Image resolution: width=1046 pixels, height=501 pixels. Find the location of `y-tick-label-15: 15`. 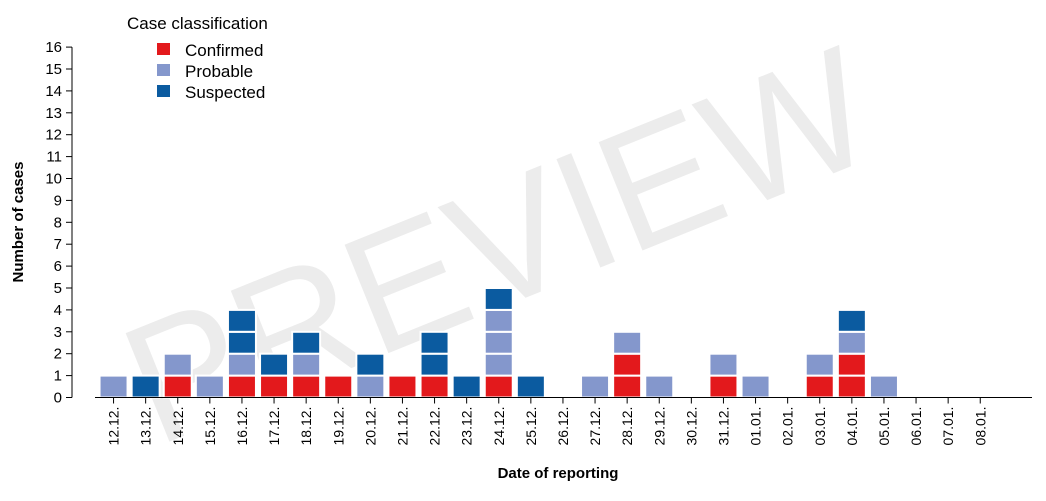

y-tick-label-15: 15 is located at coordinates (53, 69).